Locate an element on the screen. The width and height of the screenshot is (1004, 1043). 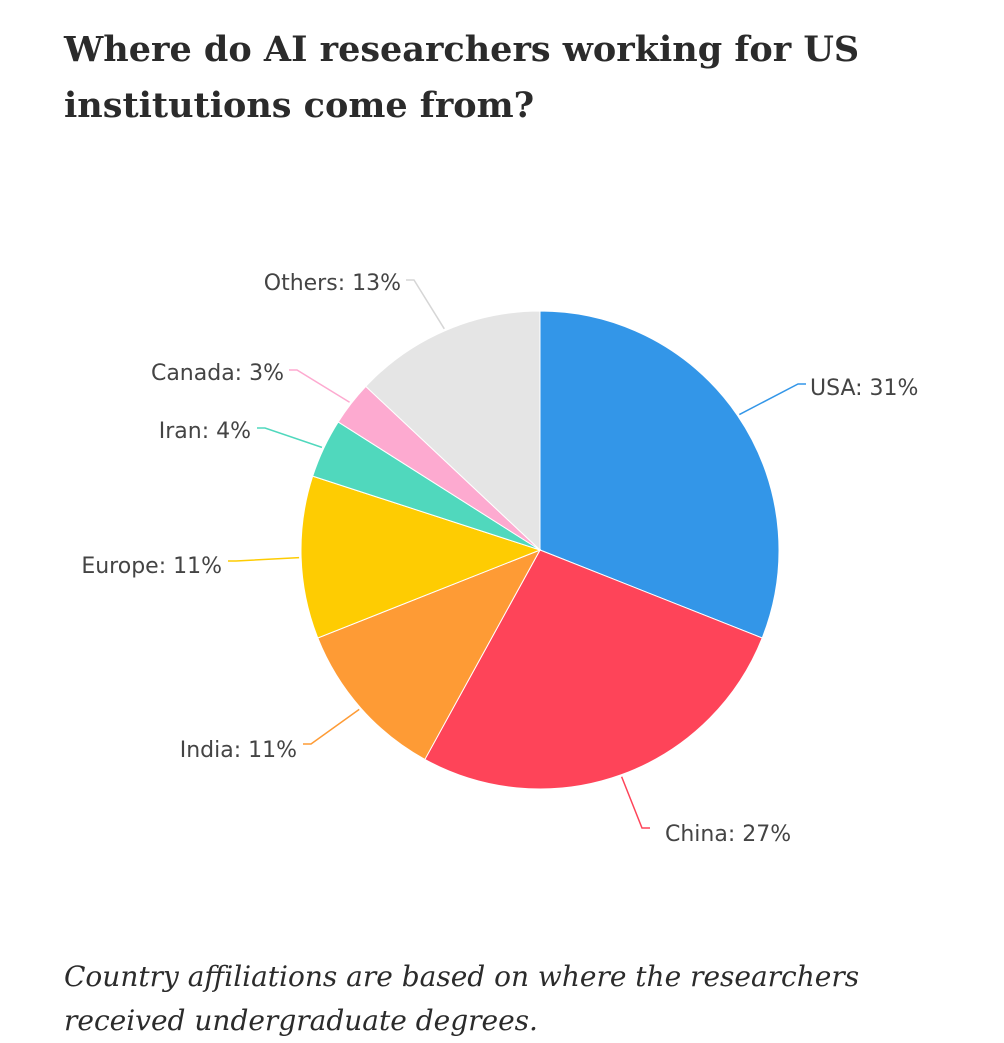
leader-line-india is located at coordinates (331, 726).